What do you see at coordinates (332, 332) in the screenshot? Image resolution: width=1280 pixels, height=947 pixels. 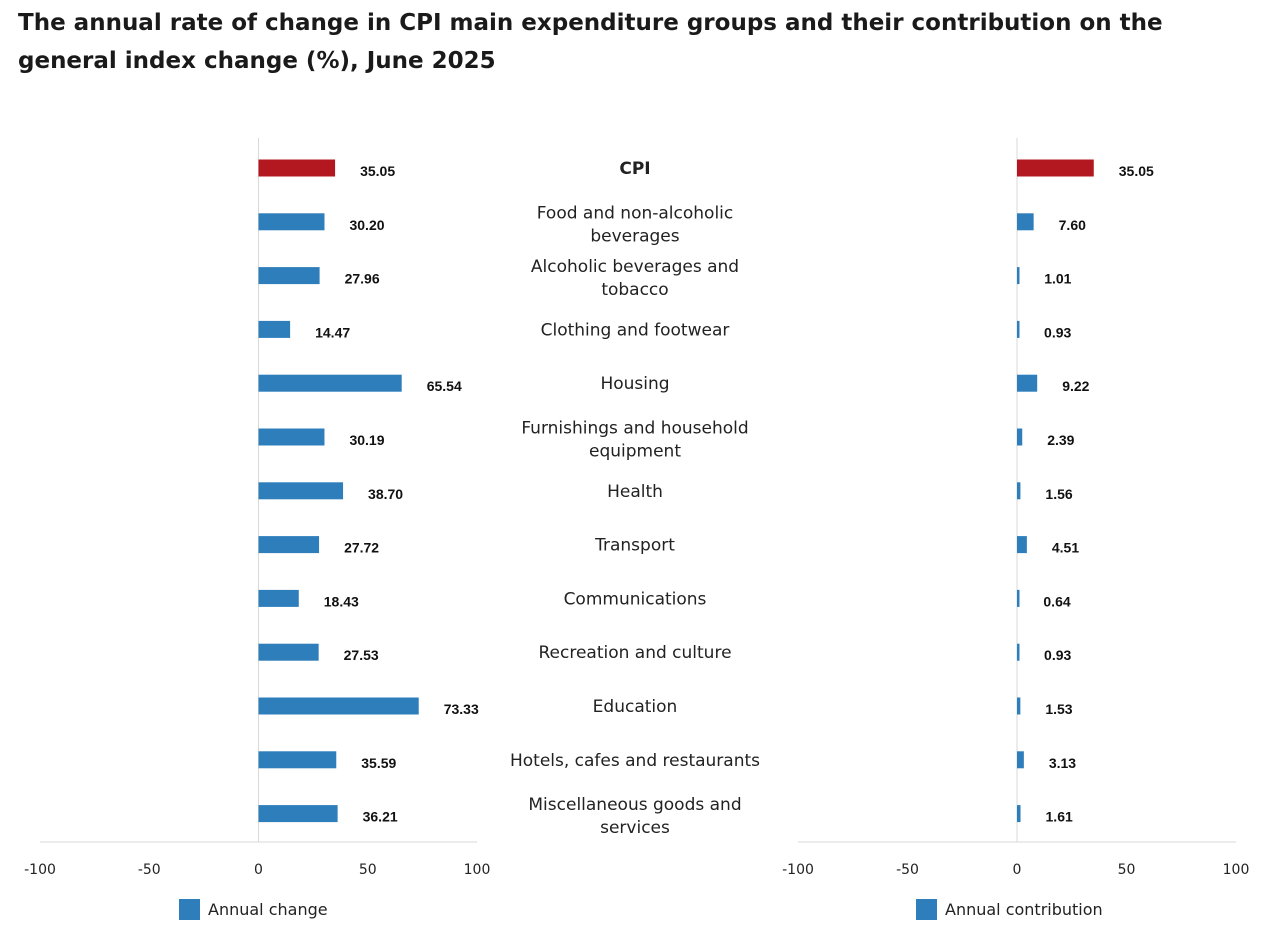 I see `data-label: 14.47` at bounding box center [332, 332].